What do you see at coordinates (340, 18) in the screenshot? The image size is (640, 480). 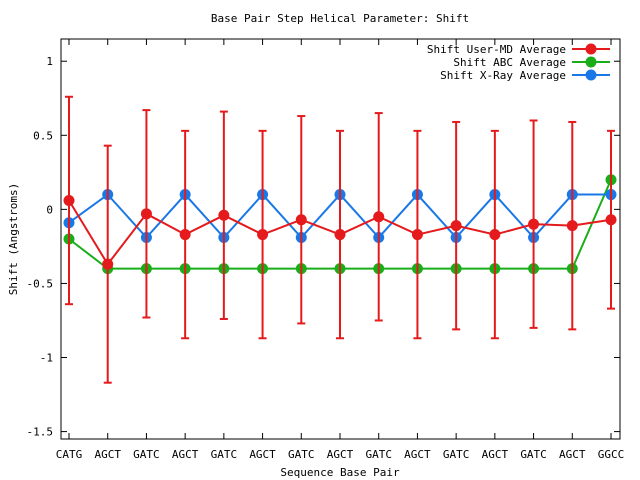 I see `chart-title: Base Pair Step Helical Parameter: Shift` at bounding box center [340, 18].